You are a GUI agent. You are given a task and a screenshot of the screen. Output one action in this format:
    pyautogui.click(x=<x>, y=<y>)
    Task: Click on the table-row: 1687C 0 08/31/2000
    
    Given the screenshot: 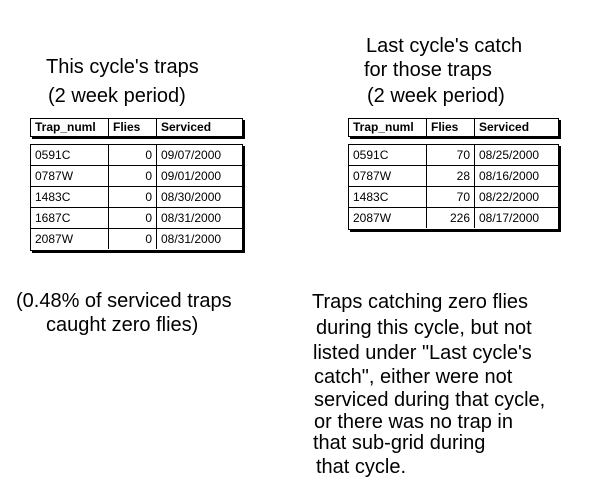 What is the action you would take?
    pyautogui.click(x=136, y=218)
    